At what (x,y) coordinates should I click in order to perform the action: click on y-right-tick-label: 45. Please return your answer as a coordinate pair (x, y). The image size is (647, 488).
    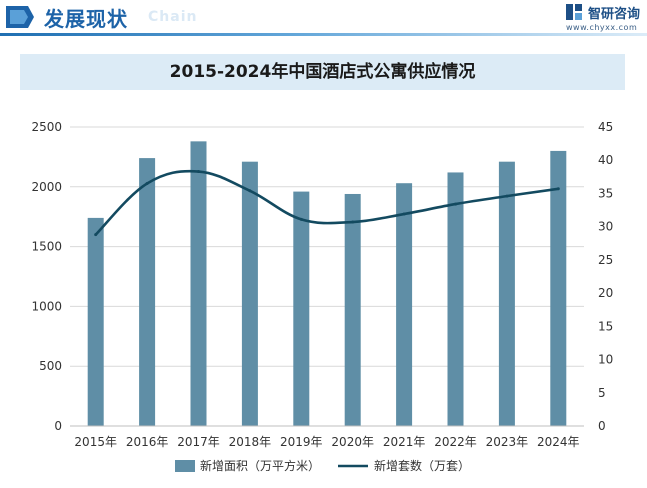
    Looking at the image, I should click on (605, 127).